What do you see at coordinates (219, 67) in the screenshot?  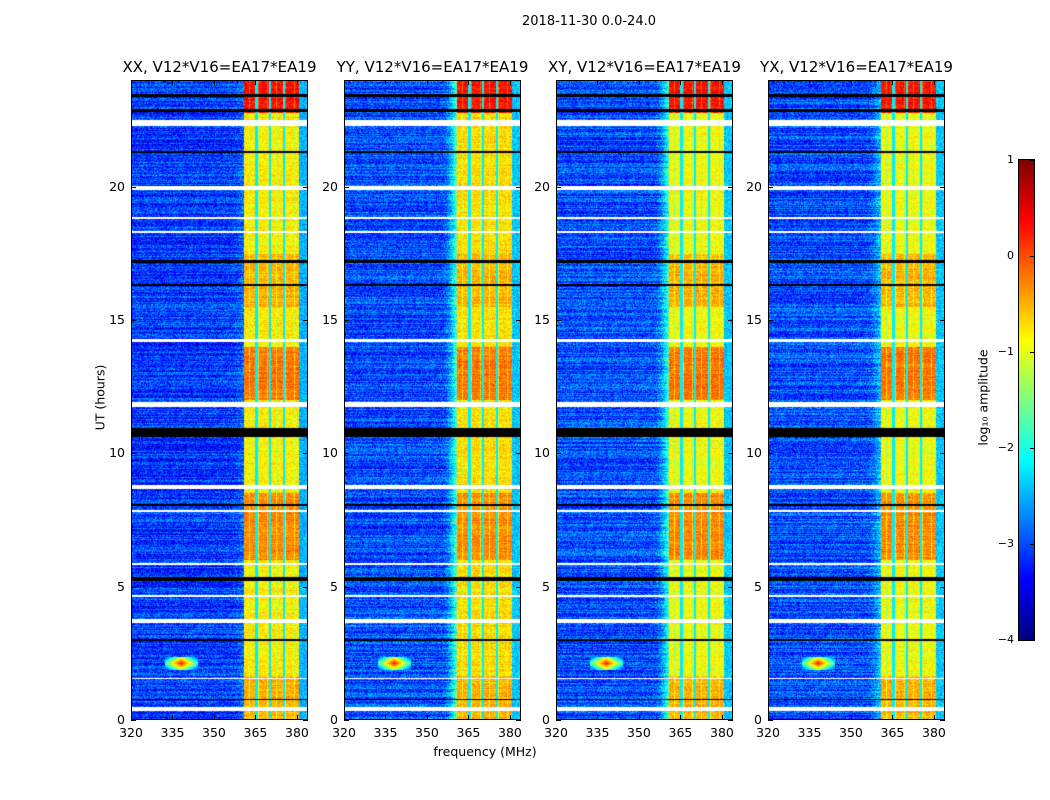 I see `panel-title: XX, V12*V16=EA17*EA19` at bounding box center [219, 67].